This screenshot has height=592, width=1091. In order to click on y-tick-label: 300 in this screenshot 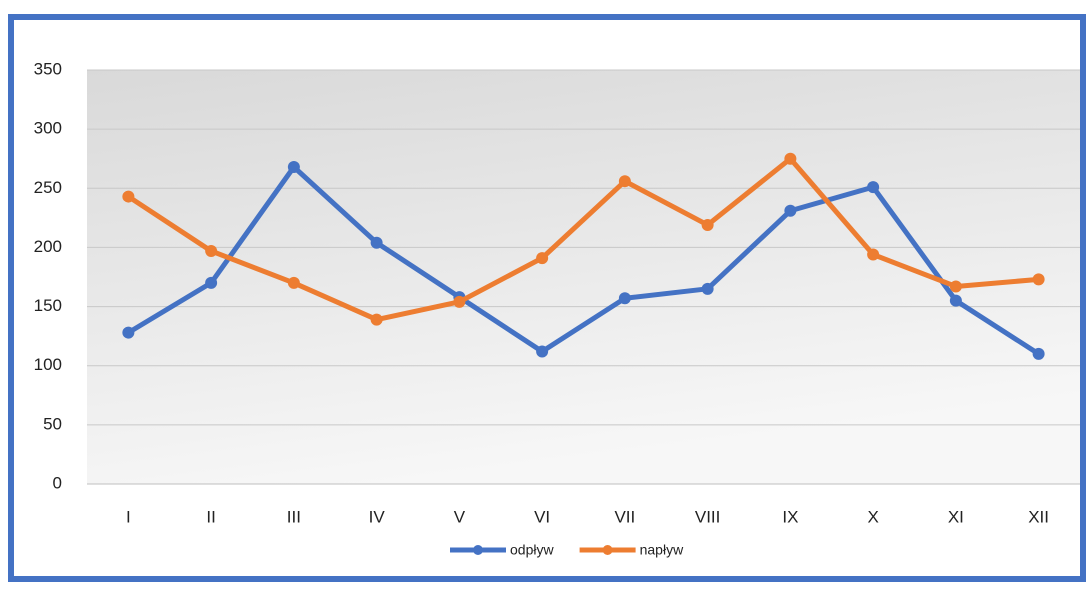, I will do `click(48, 128)`.